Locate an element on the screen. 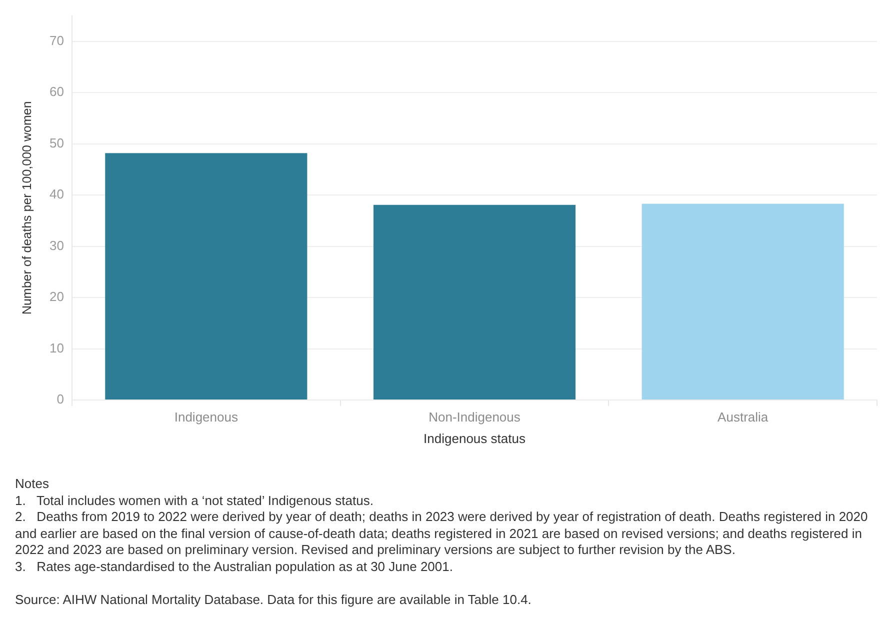 The image size is (890, 640). x-tick-label: Indigenous is located at coordinates (206, 416).